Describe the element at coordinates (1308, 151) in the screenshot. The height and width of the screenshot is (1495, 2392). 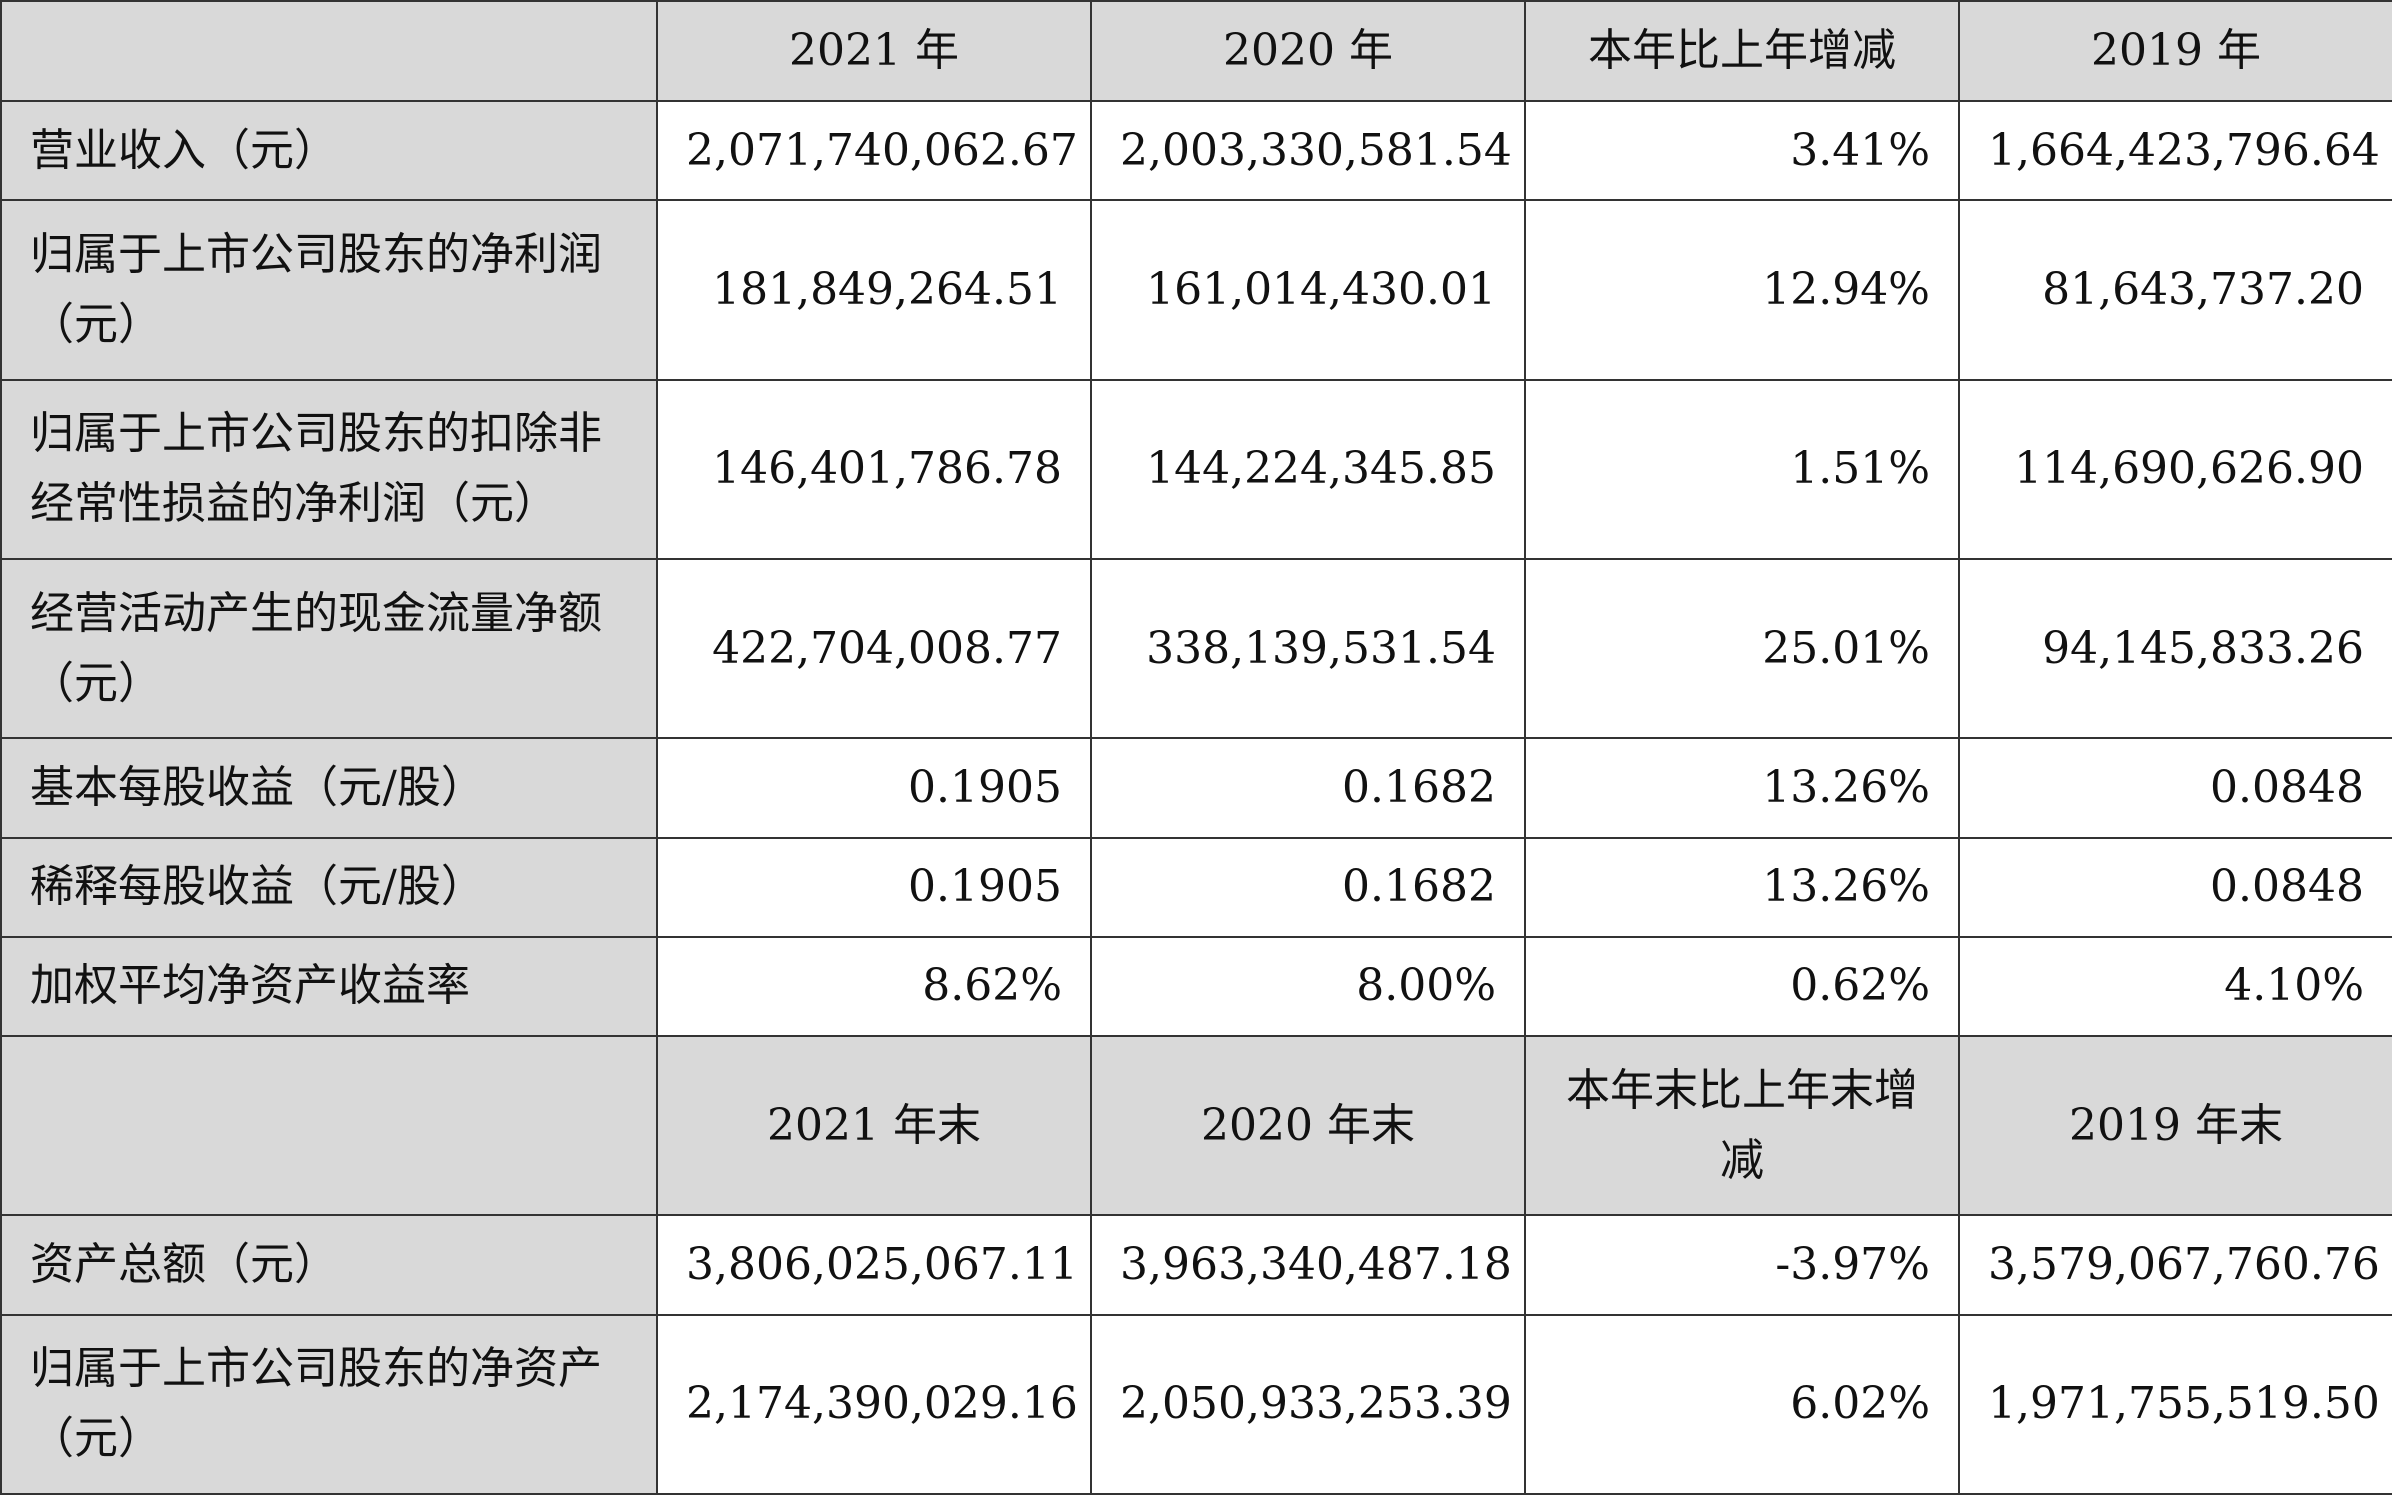
I see `value-2020: 2,003,330,581.54` at that location.